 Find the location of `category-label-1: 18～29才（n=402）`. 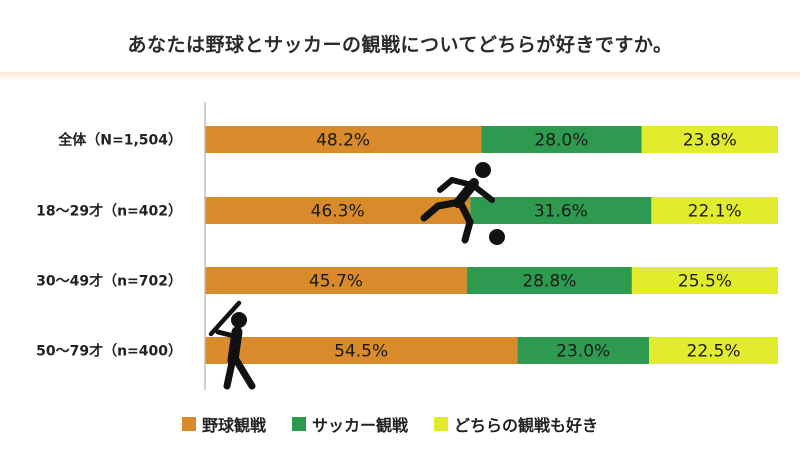

category-label-1: 18～29才（n=402） is located at coordinates (109, 211).